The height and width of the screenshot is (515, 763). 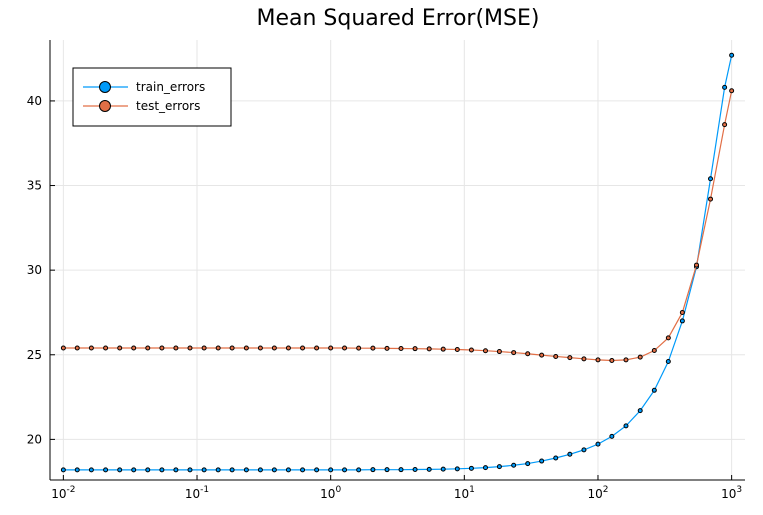 I want to click on x-tick-label: 10⁻², so click(x=63, y=493).